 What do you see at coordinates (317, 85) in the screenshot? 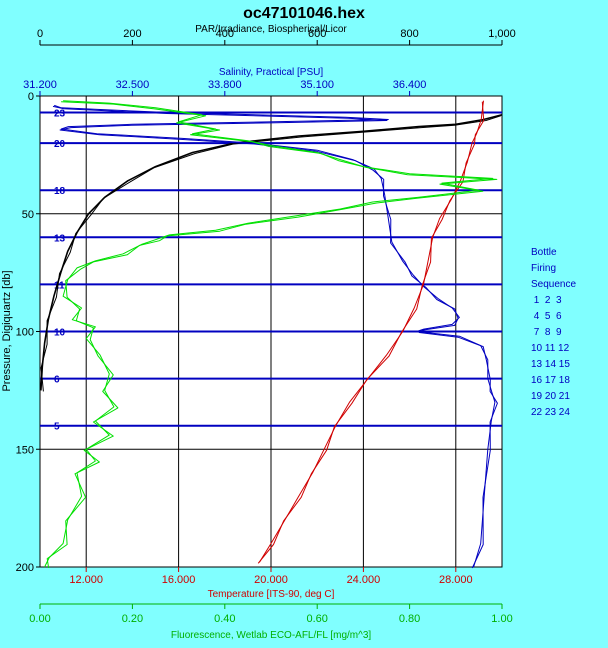
I see `salinity-tick-label: 35.100` at bounding box center [317, 85].